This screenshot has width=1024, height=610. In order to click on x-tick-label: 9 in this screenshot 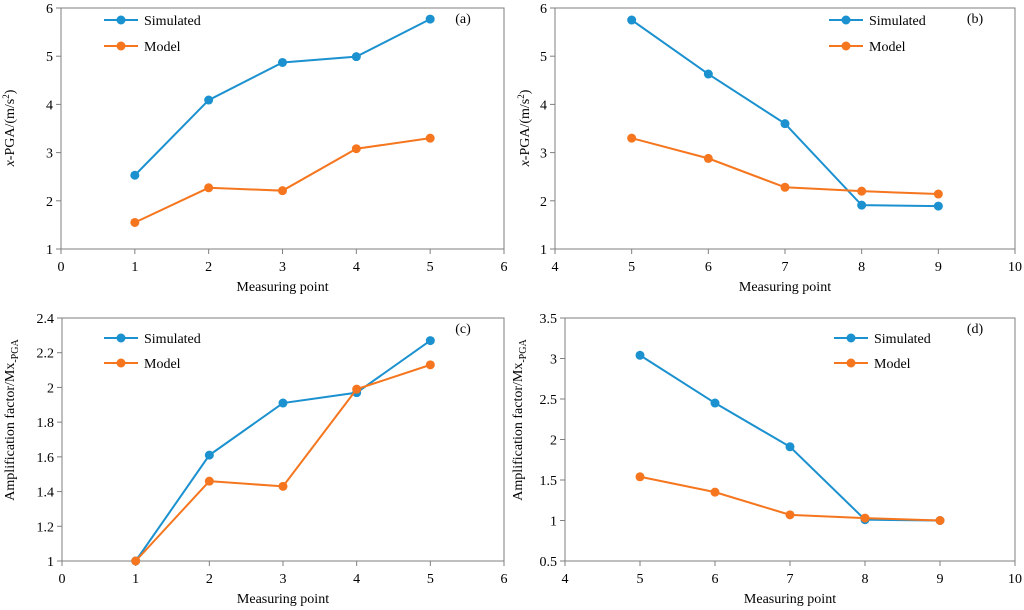, I will do `click(938, 267)`.